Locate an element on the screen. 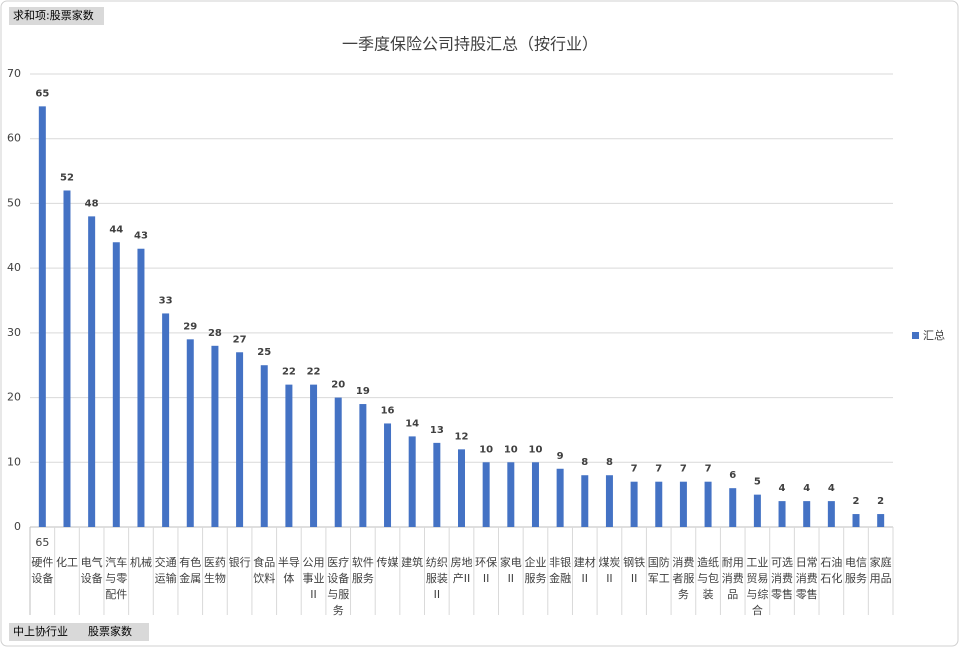 Image resolution: width=960 pixels, height=648 pixels. data-label: 65 is located at coordinates (42, 93).